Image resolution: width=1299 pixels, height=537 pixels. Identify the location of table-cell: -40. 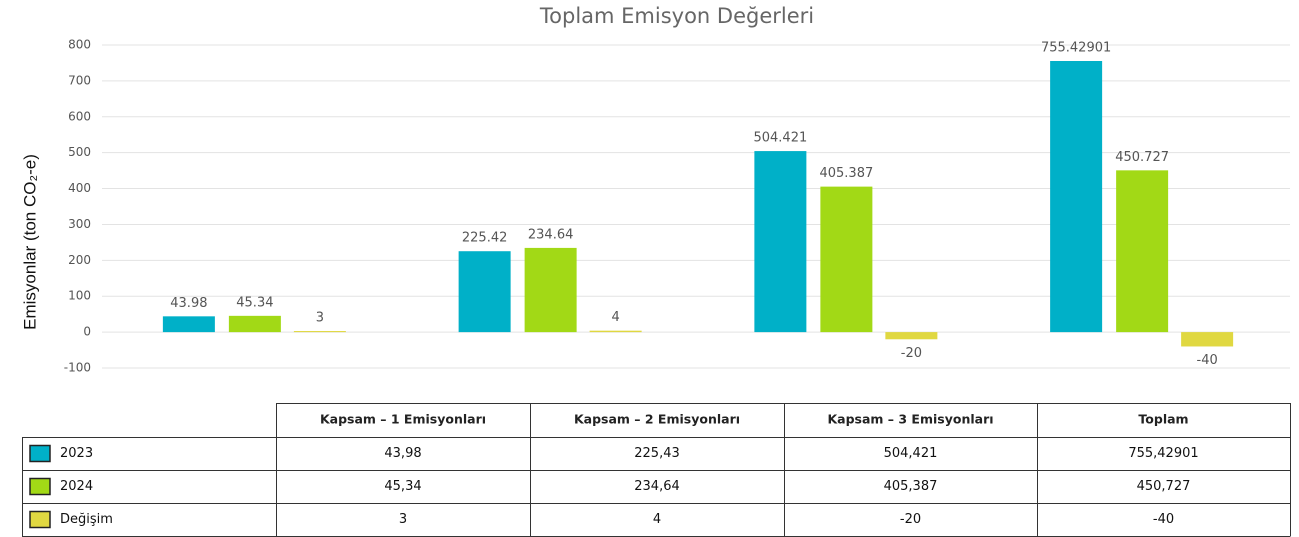
(1163, 519).